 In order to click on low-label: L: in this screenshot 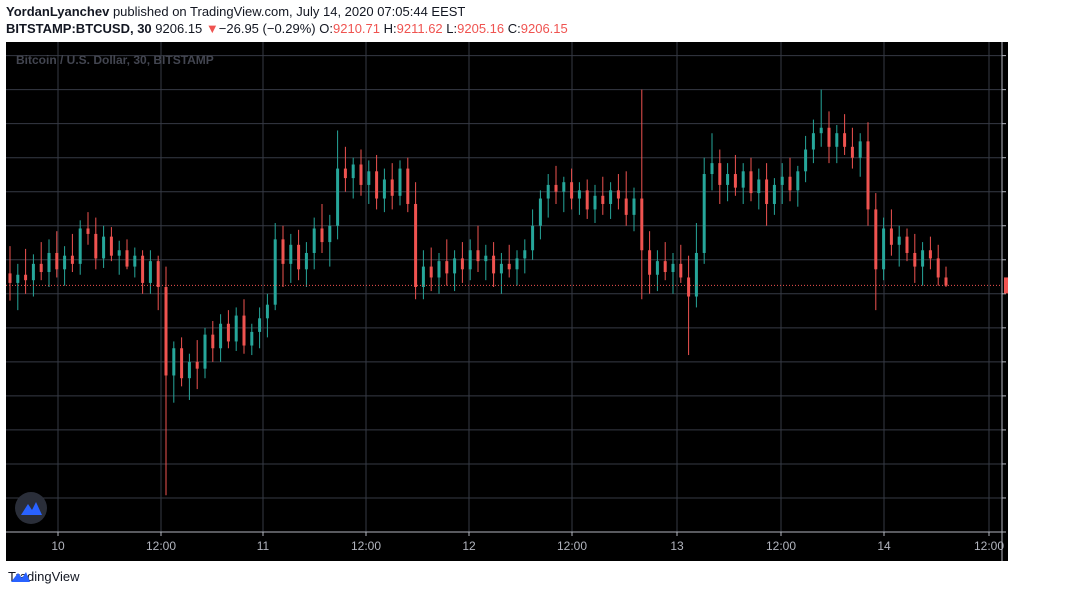, I will do `click(452, 28)`.